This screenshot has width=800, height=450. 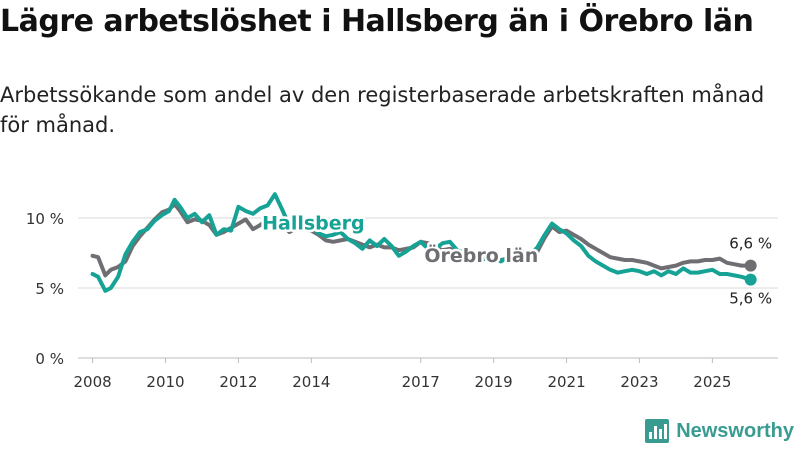 What do you see at coordinates (238, 382) in the screenshot?
I see `x-tick-label: 2012` at bounding box center [238, 382].